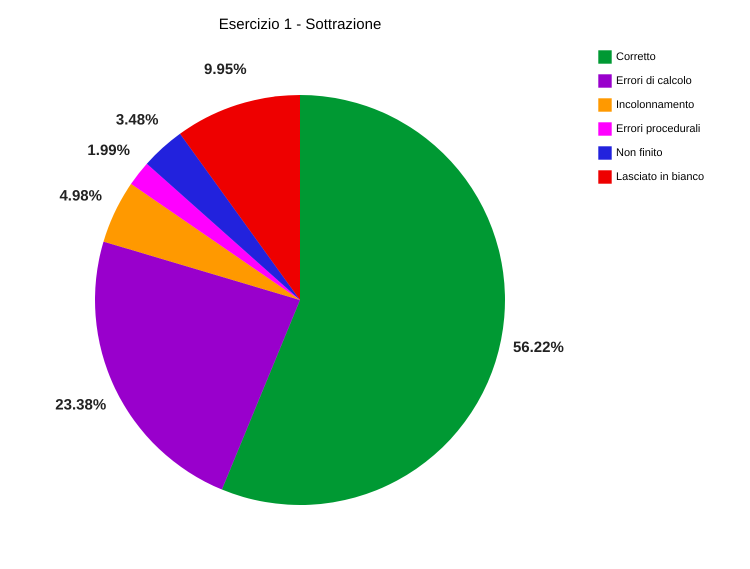 Image resolution: width=750 pixels, height=569 pixels. I want to click on data-label: 4.98%, so click(80, 195).